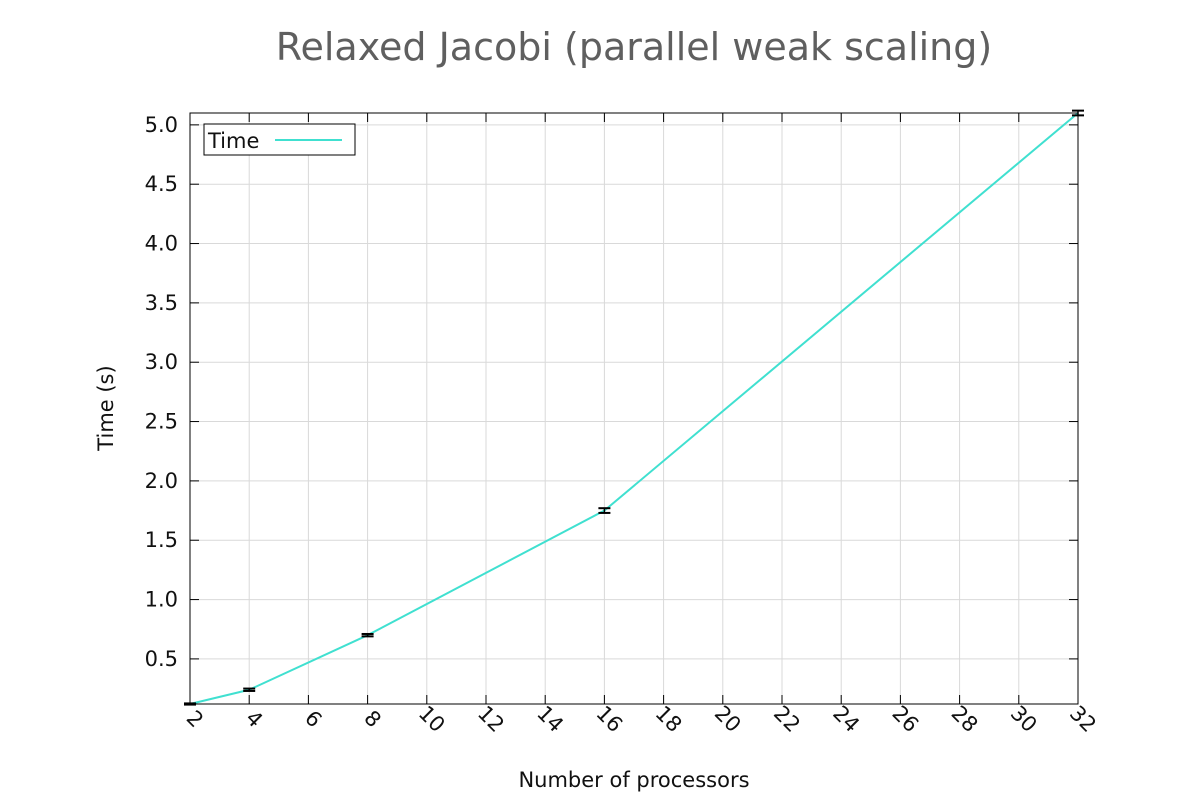 This screenshot has height=800, width=1202. I want to click on x-tick-label-30: 30, so click(1024, 719).